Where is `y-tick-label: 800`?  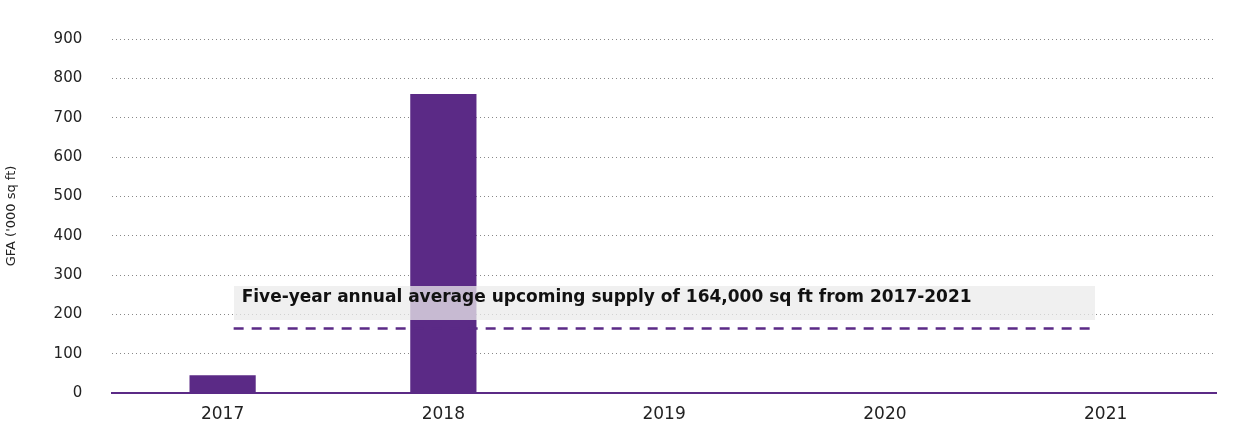 y-tick-label: 800 is located at coordinates (68, 77).